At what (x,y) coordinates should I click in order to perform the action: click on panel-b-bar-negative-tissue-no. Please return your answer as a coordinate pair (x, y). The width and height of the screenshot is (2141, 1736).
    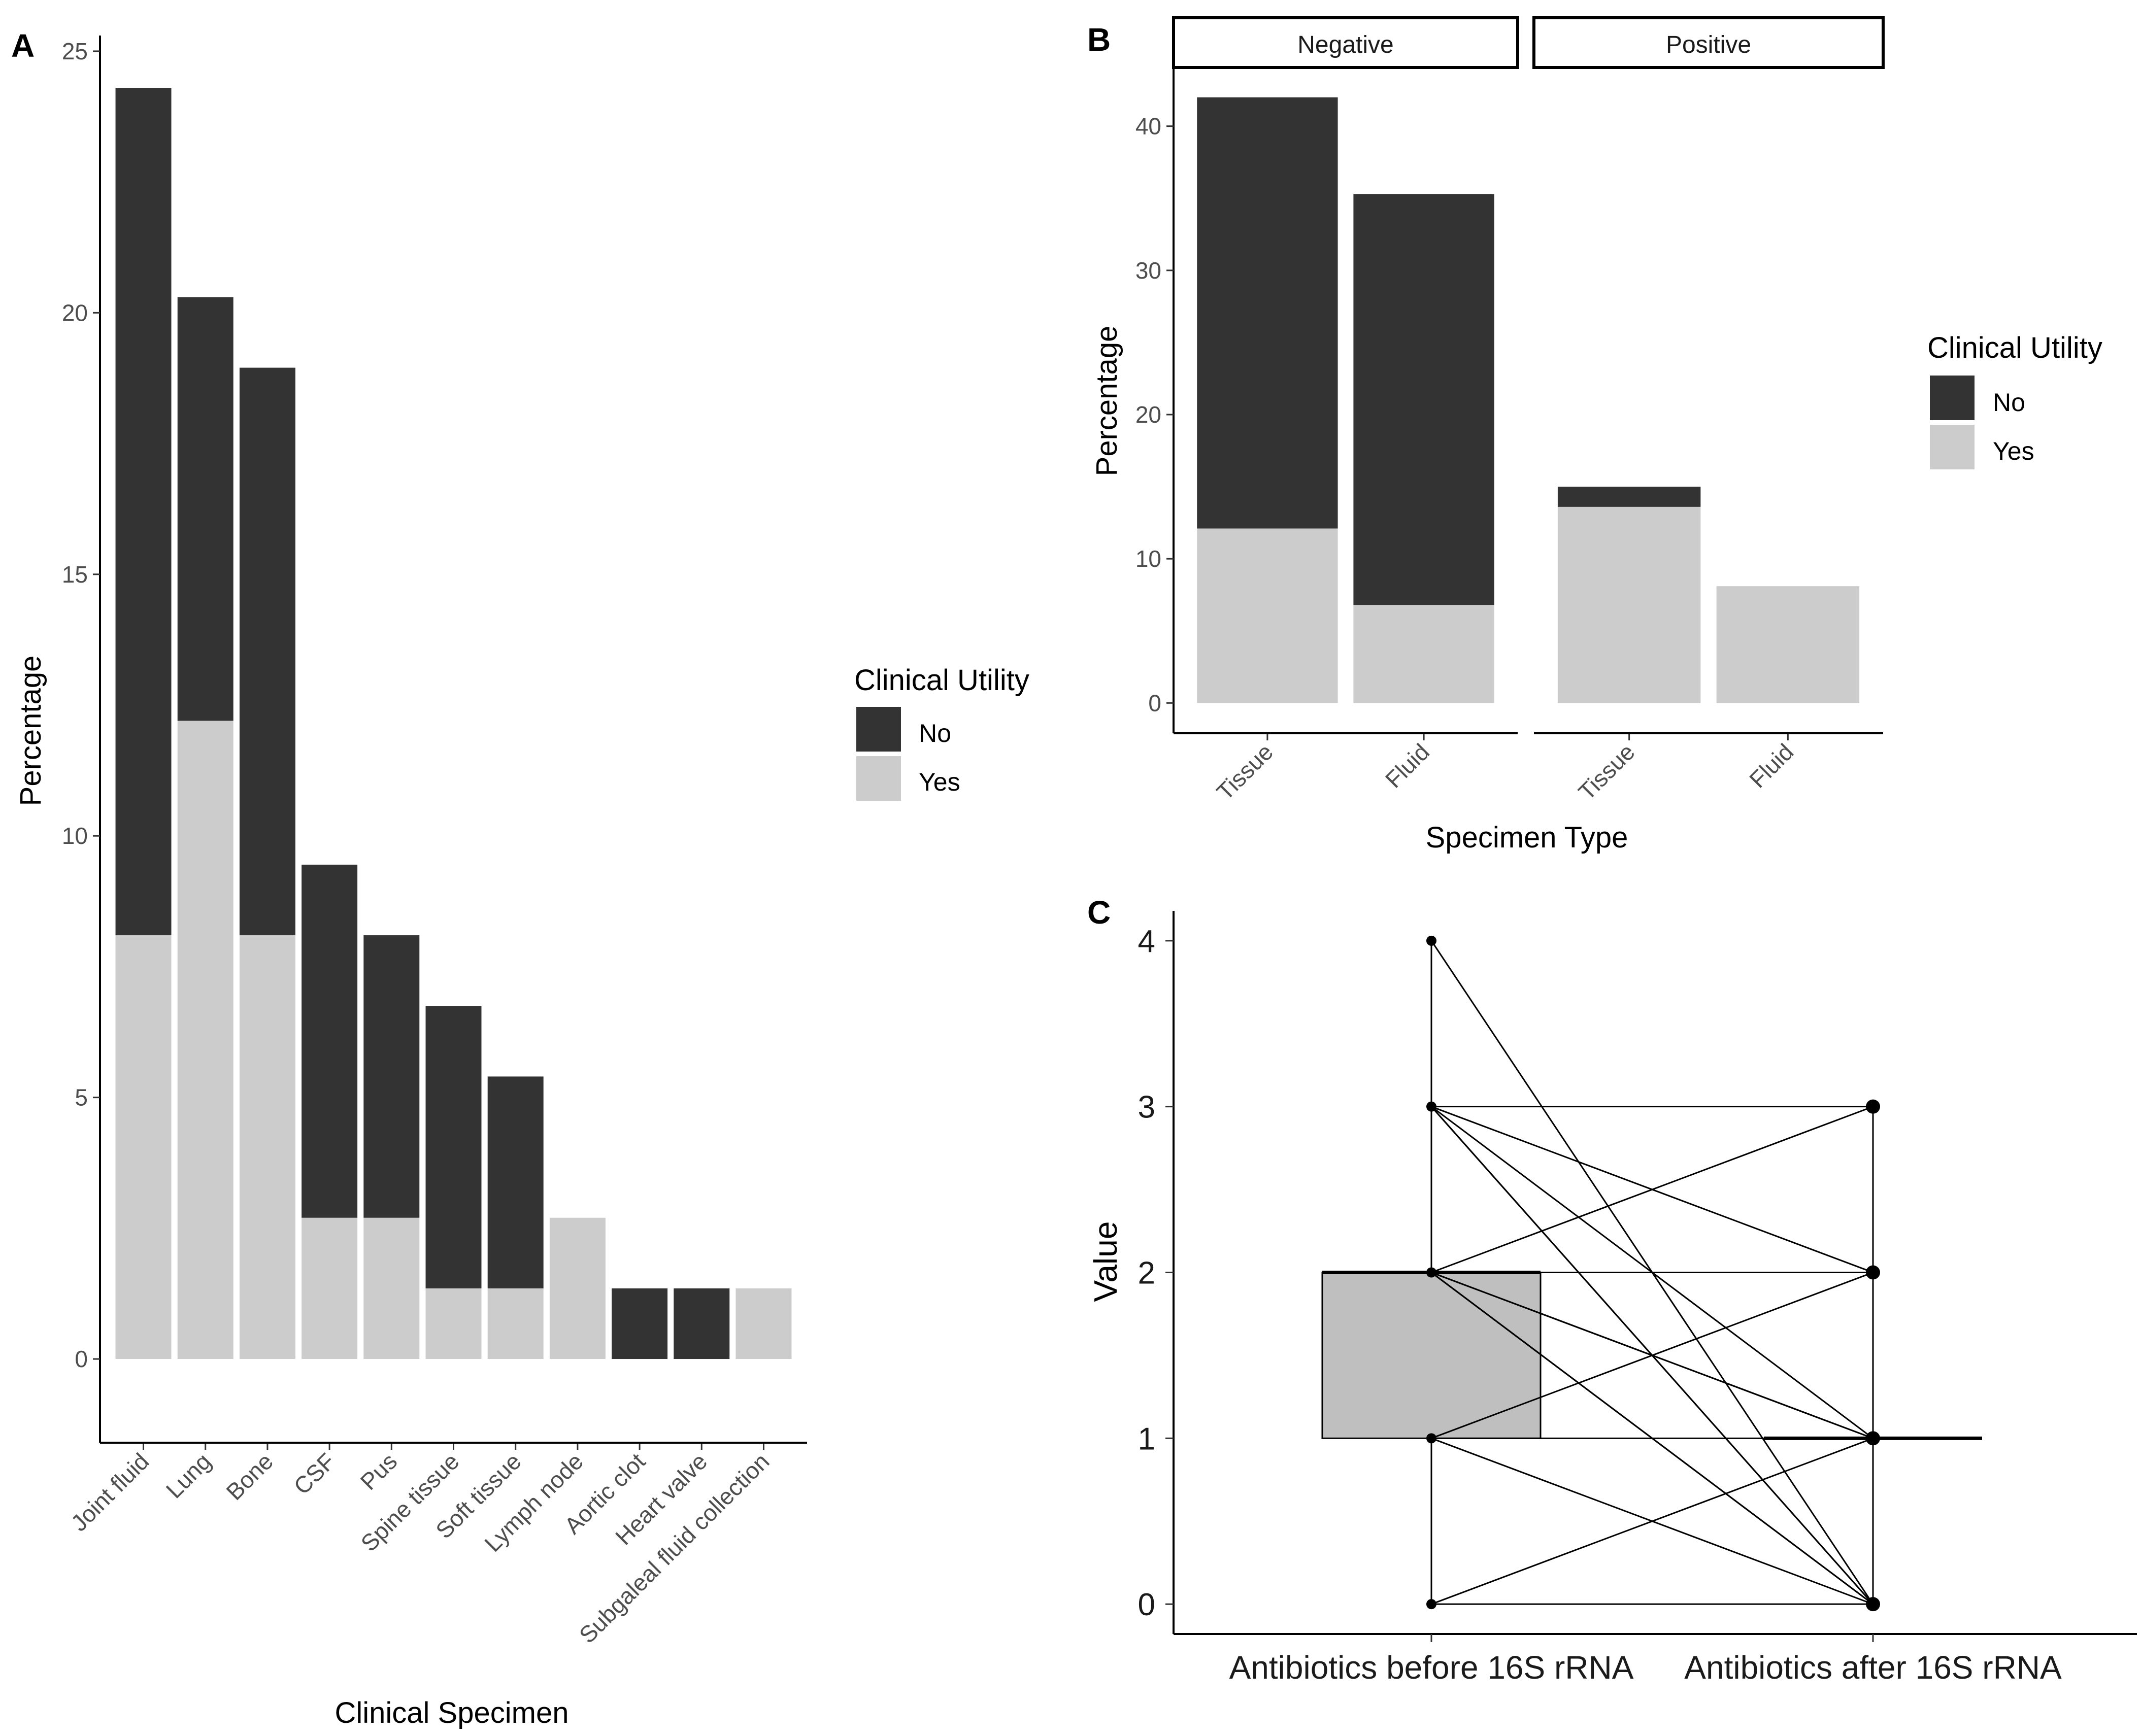
    Looking at the image, I should click on (1267, 313).